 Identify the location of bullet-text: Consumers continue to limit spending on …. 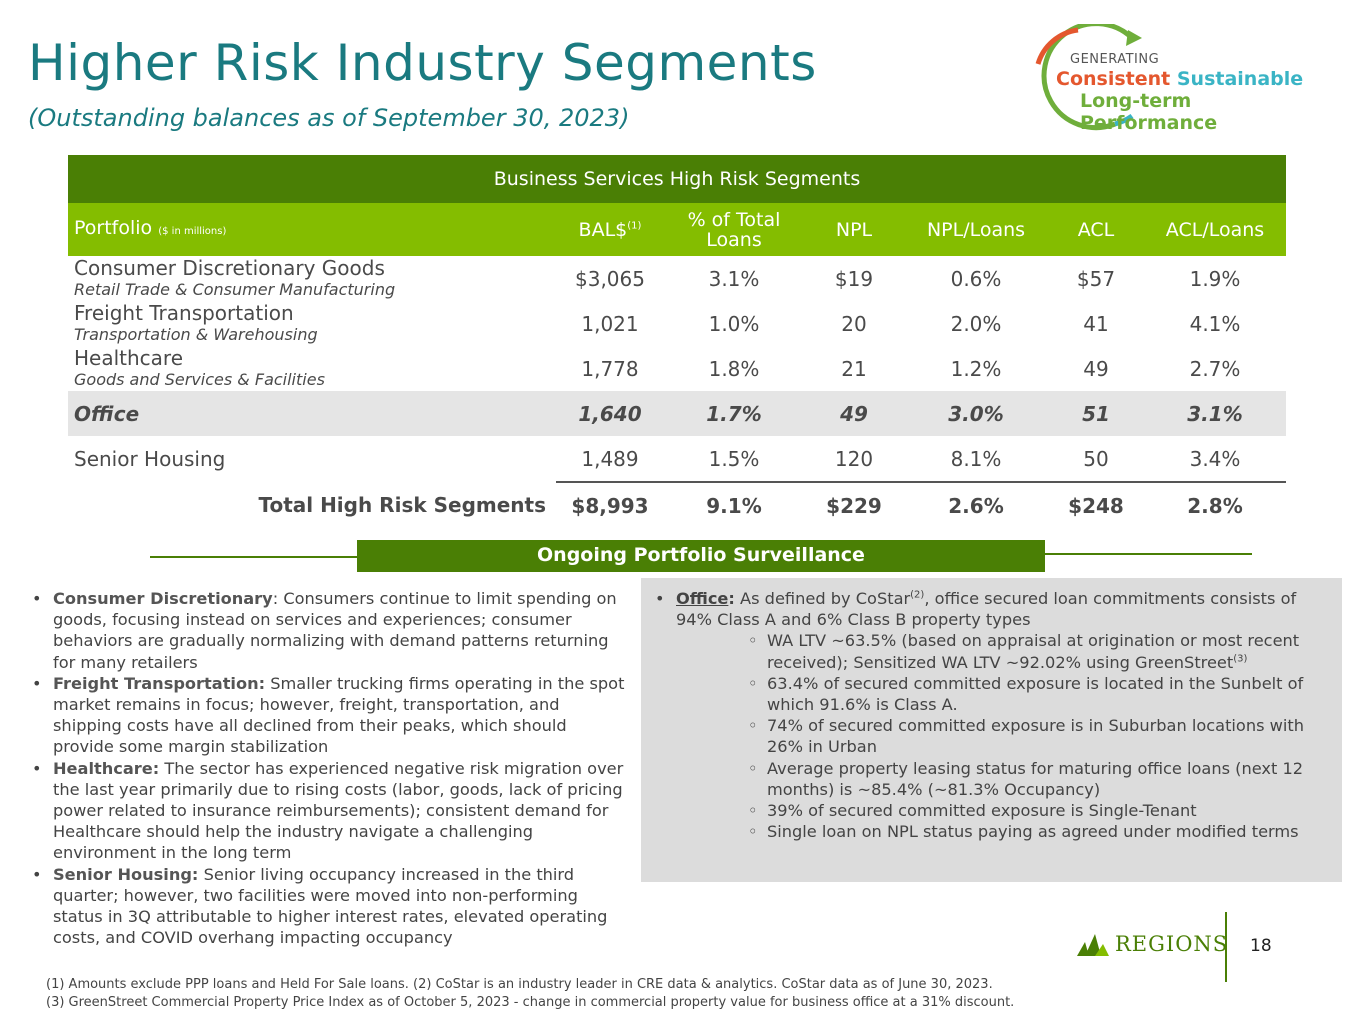
(335, 630).